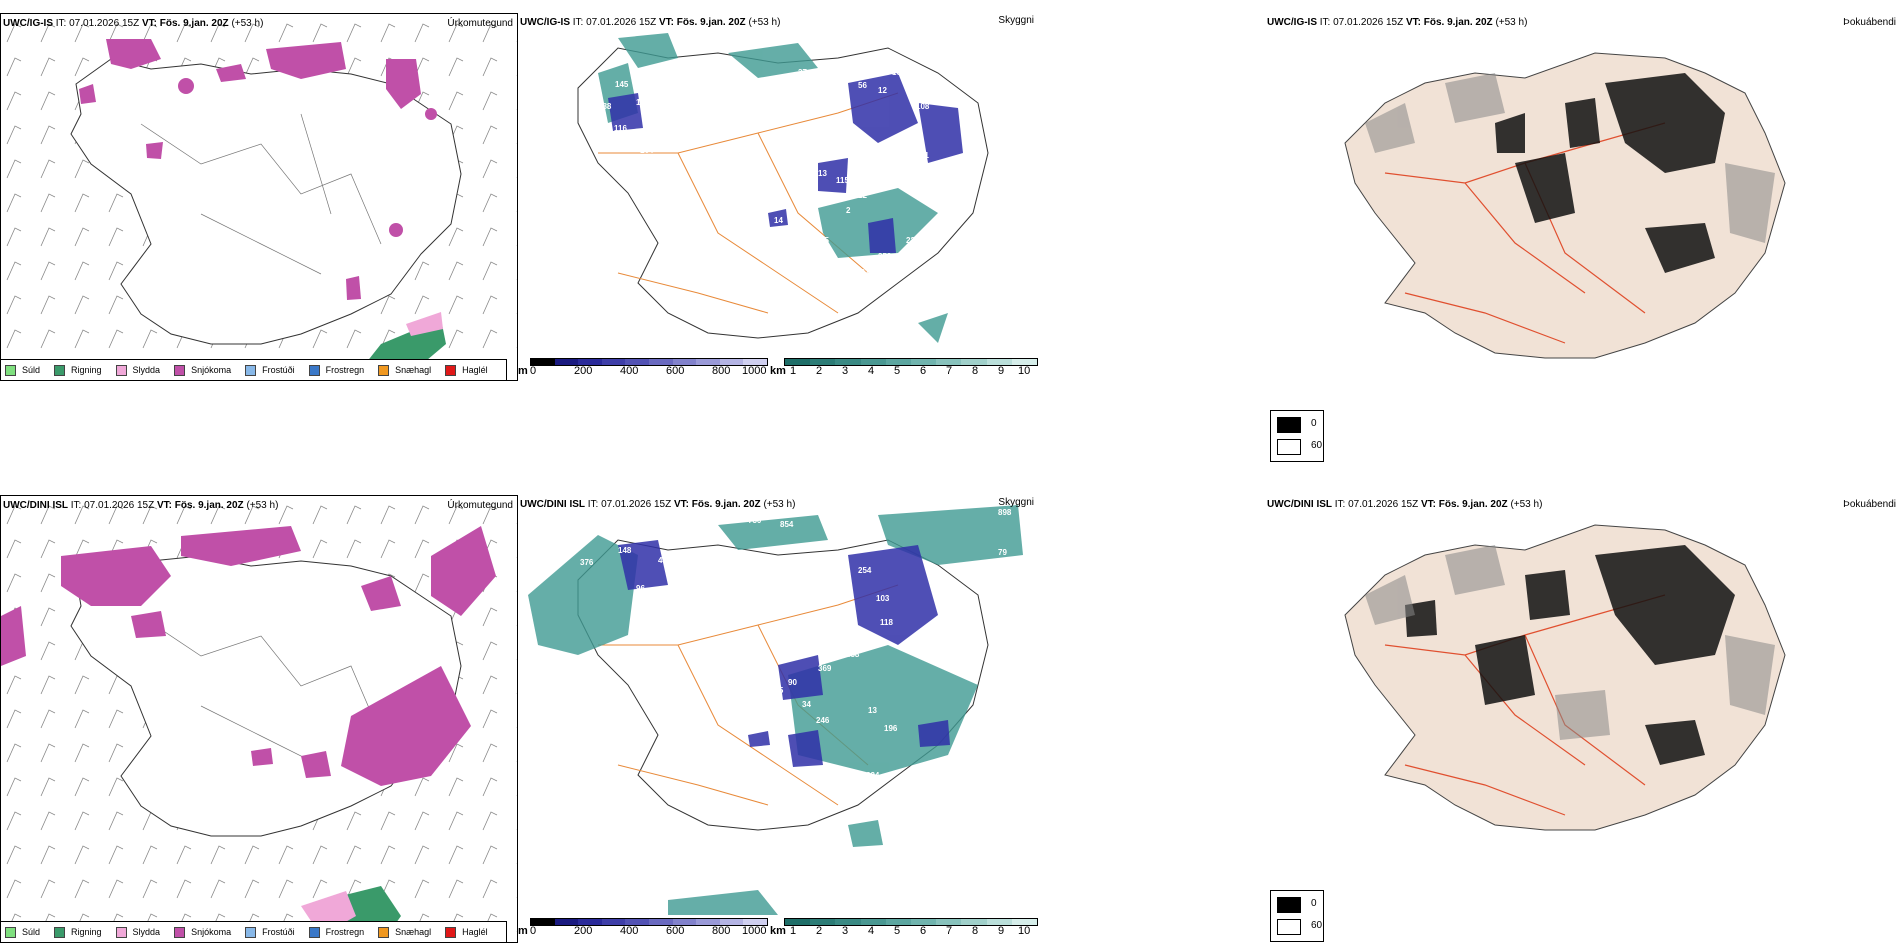 This screenshot has width=1900, height=950. I want to click on cloud-value: 148, so click(625, 550).